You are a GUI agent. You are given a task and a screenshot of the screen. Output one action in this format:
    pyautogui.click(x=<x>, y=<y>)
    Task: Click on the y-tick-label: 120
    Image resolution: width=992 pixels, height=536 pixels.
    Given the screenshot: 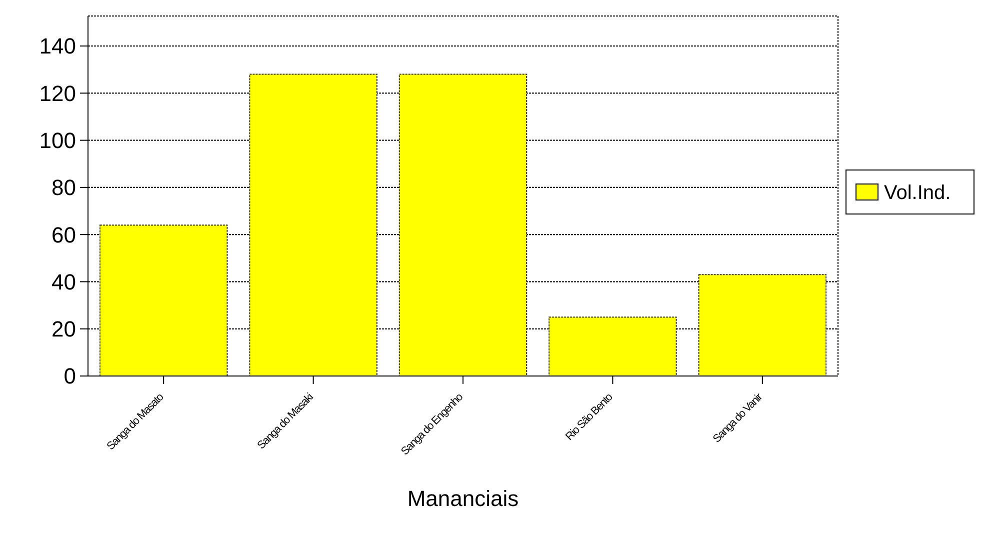 What is the action you would take?
    pyautogui.click(x=57, y=93)
    